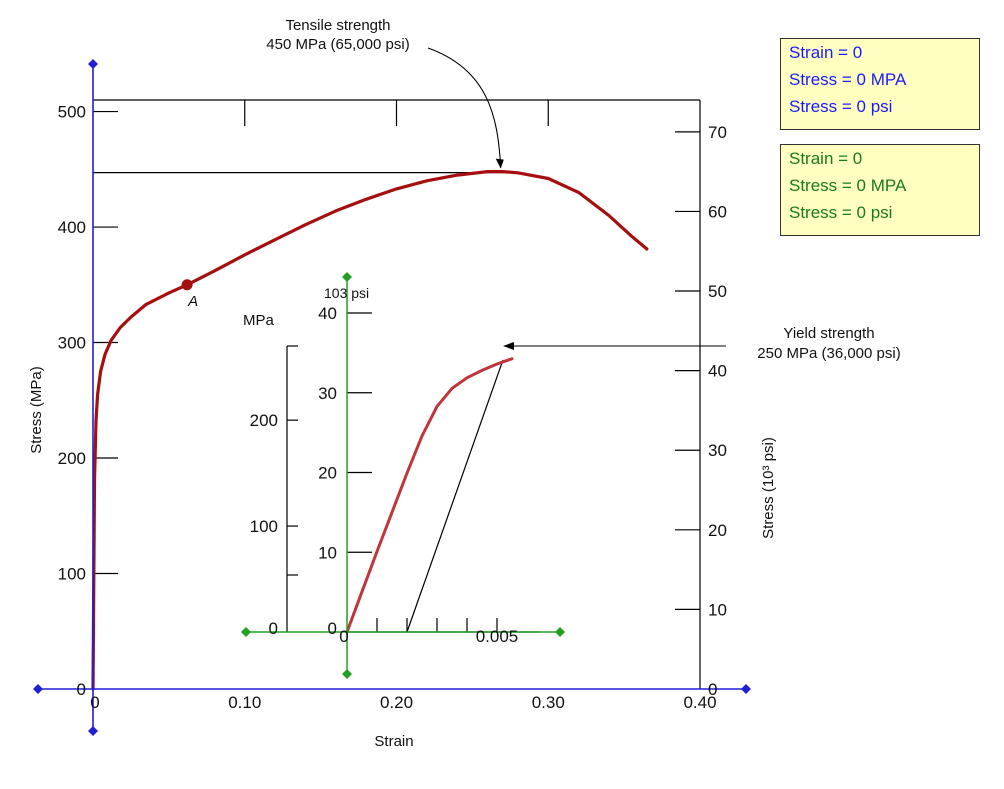  I want to click on inset-elastic-curve, so click(429, 495).